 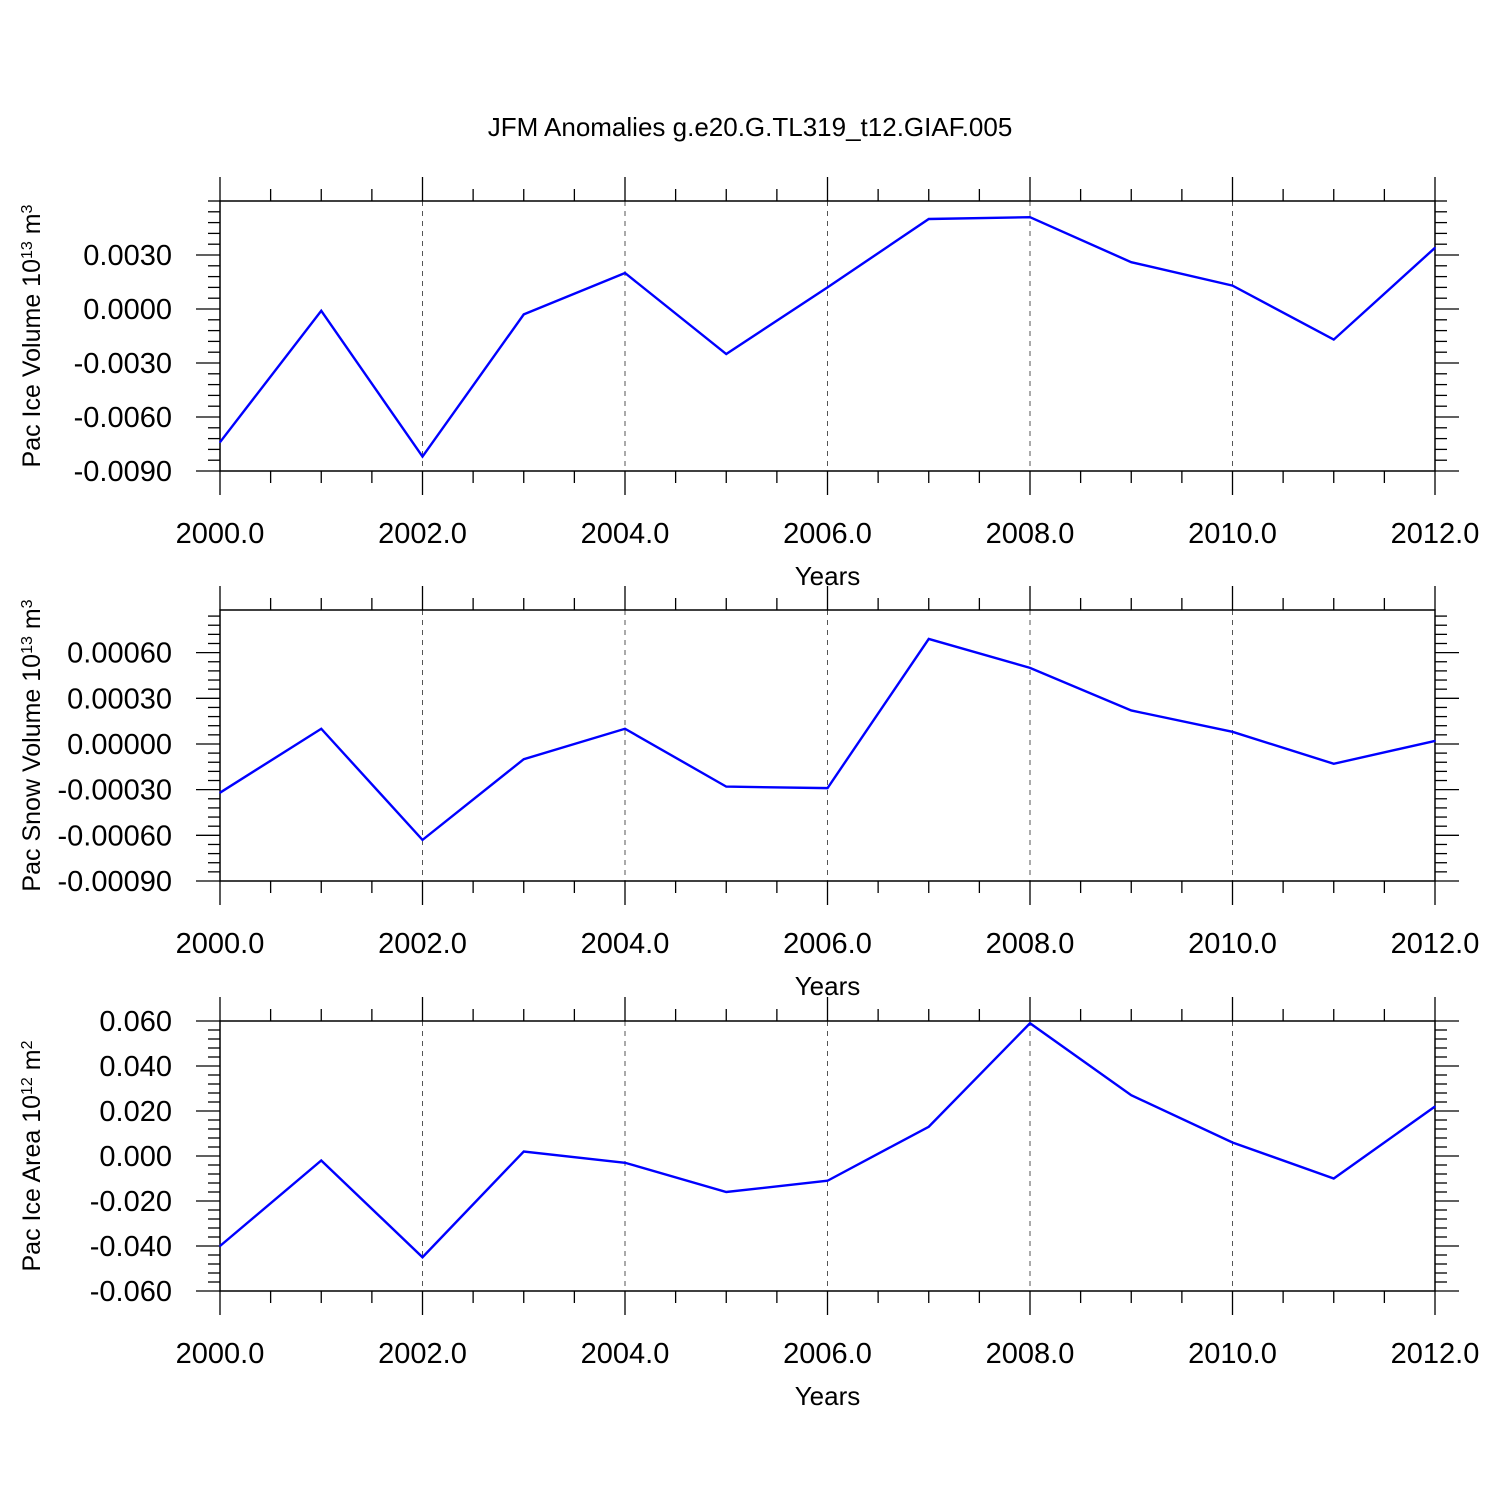 What do you see at coordinates (123, 472) in the screenshot?
I see `y-tick-label: -0.0090` at bounding box center [123, 472].